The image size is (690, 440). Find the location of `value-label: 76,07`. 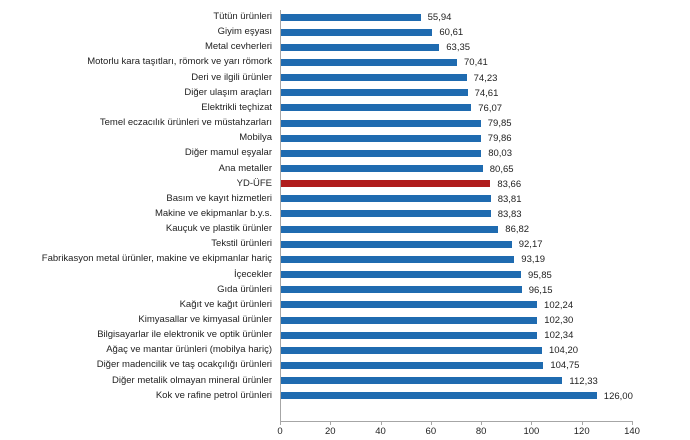

value-label: 76,07 is located at coordinates (490, 108).